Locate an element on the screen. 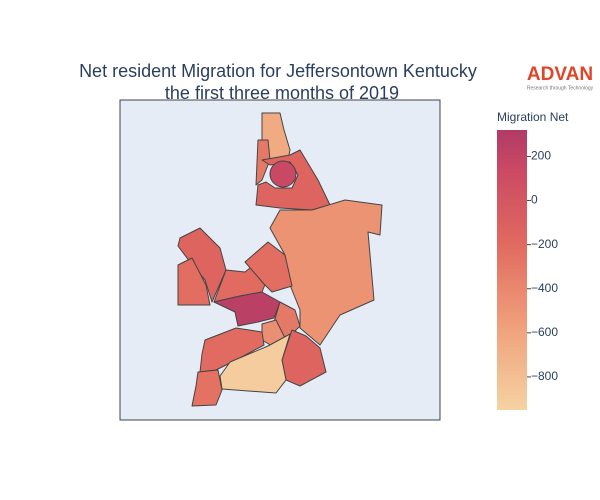 This screenshot has height=500, width=600. colorbar-tick-label: 0 is located at coordinates (534, 200).